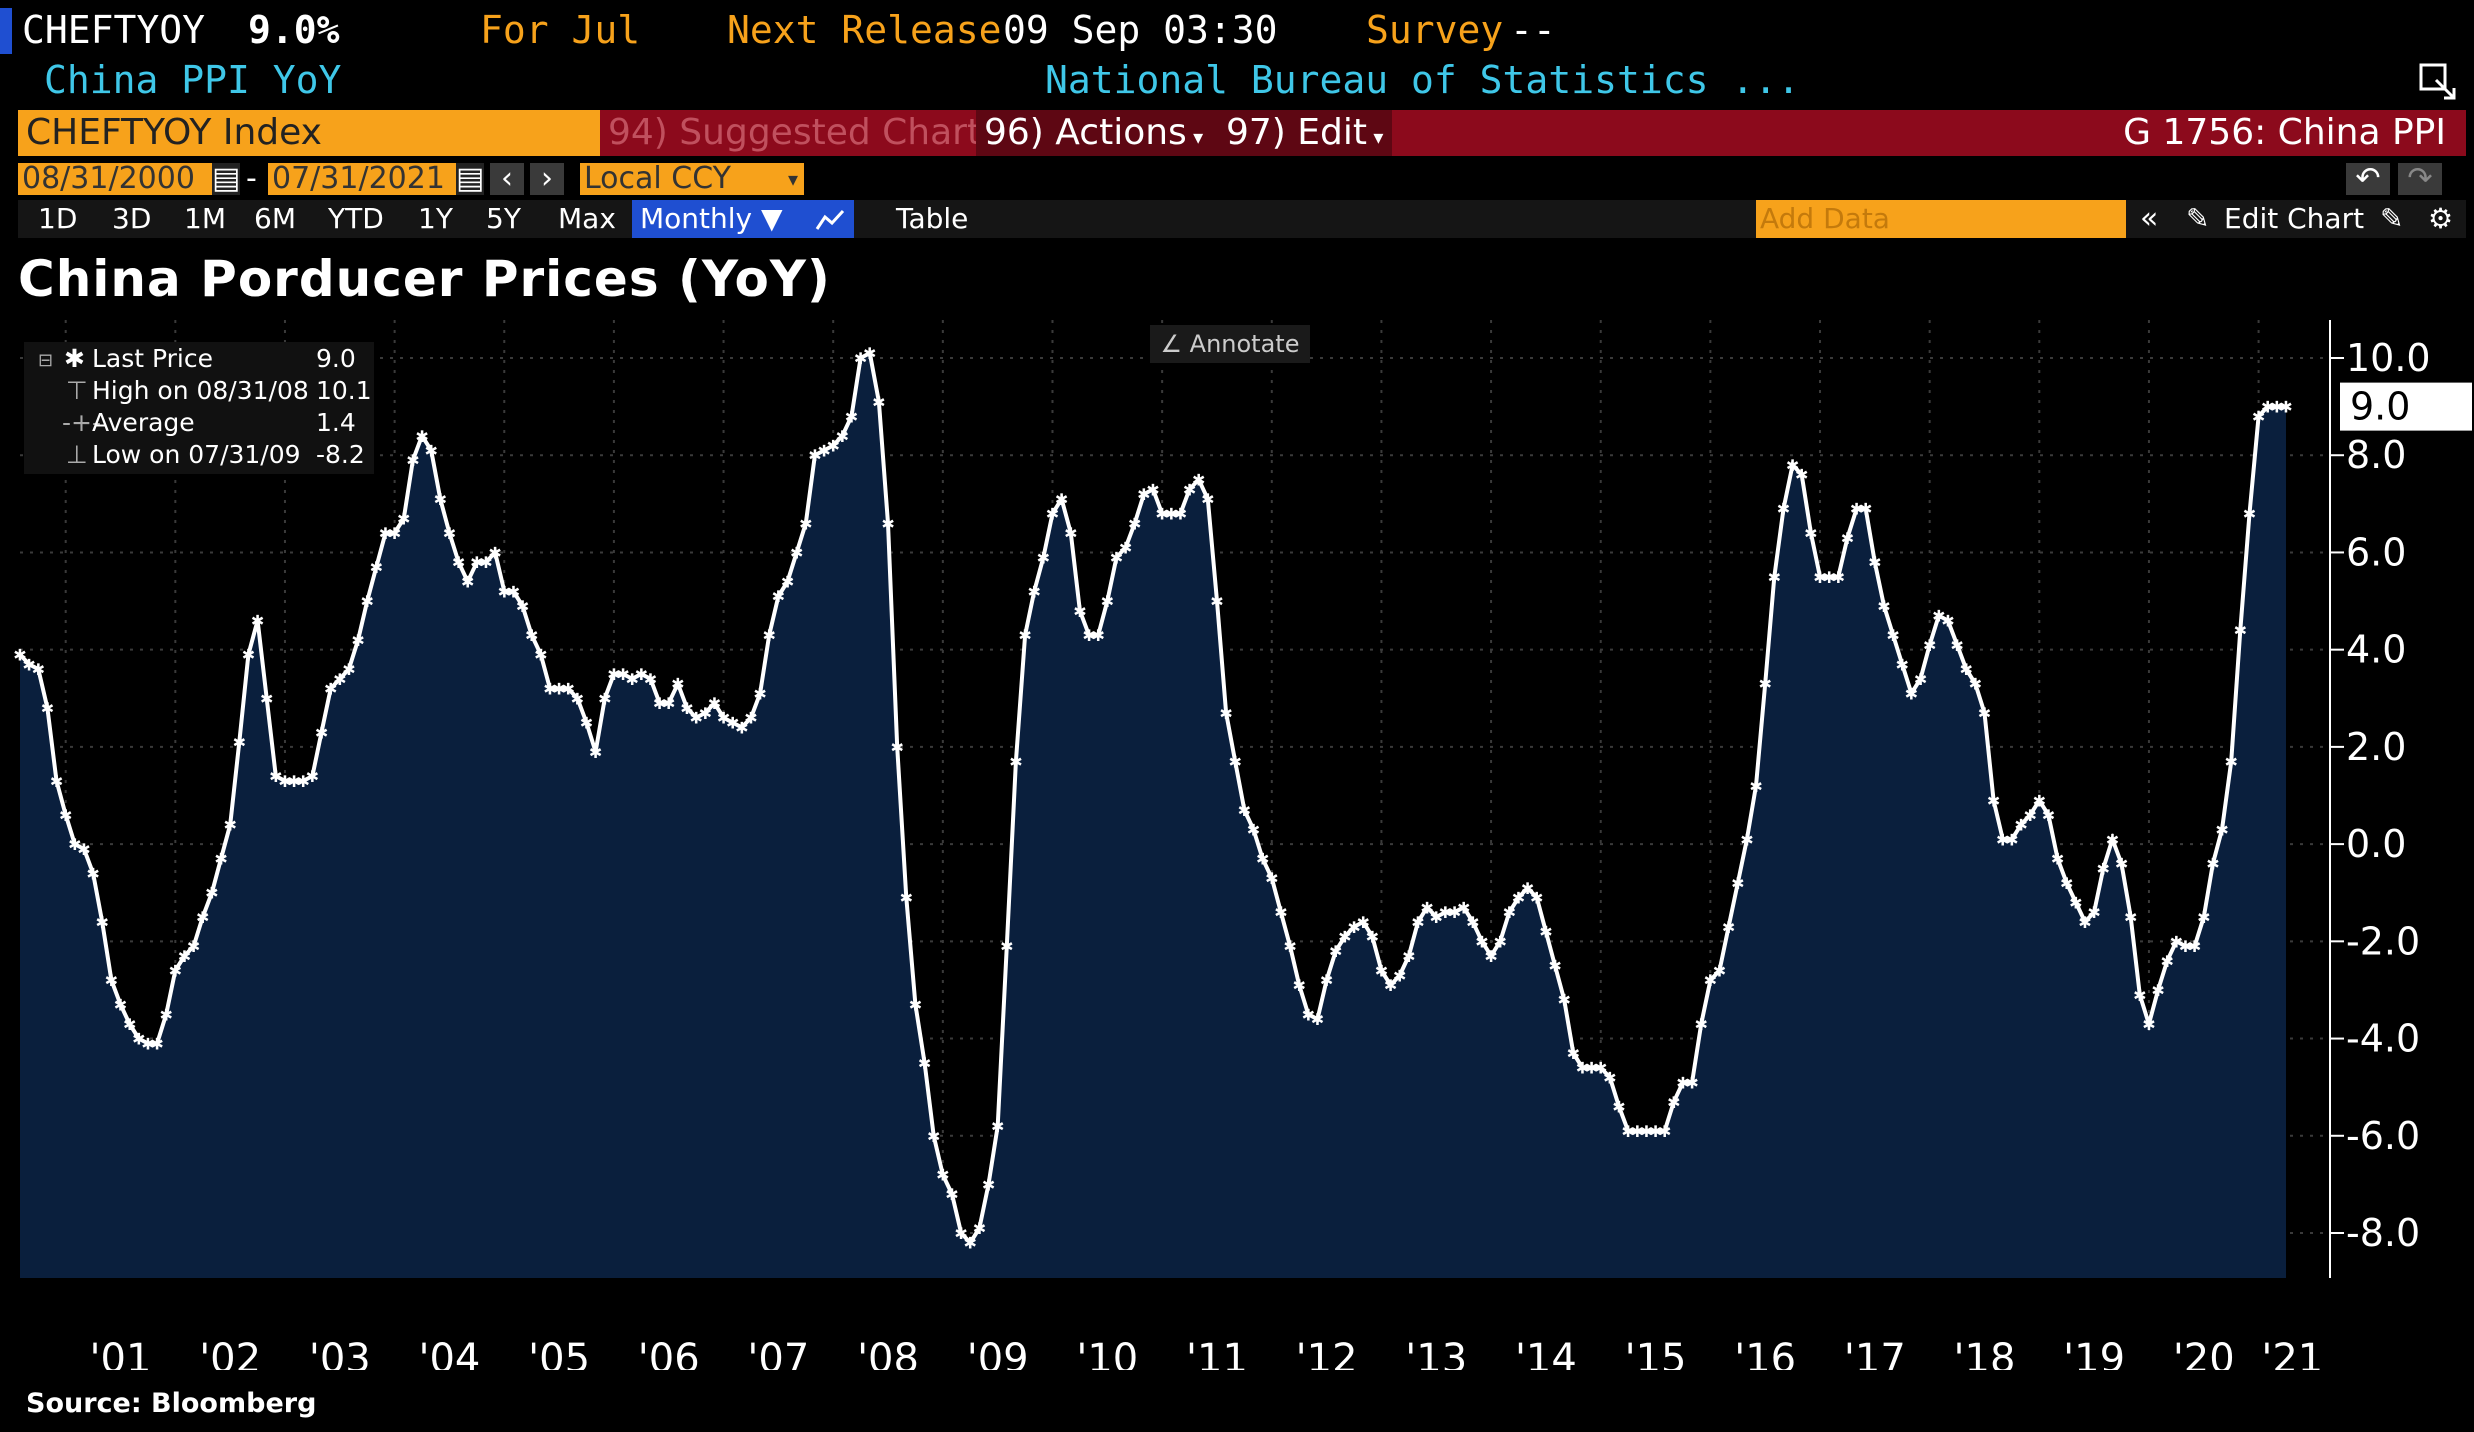 The width and height of the screenshot is (2474, 1432). What do you see at coordinates (132, 218) in the screenshot?
I see `period-3d: 3D` at bounding box center [132, 218].